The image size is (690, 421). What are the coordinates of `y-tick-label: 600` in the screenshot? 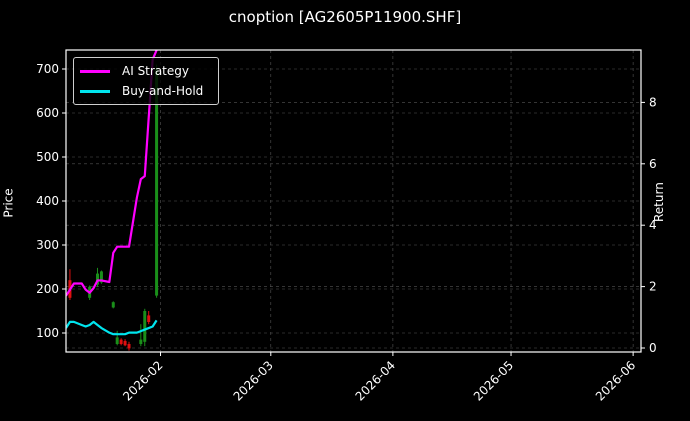 It's located at (47, 113).